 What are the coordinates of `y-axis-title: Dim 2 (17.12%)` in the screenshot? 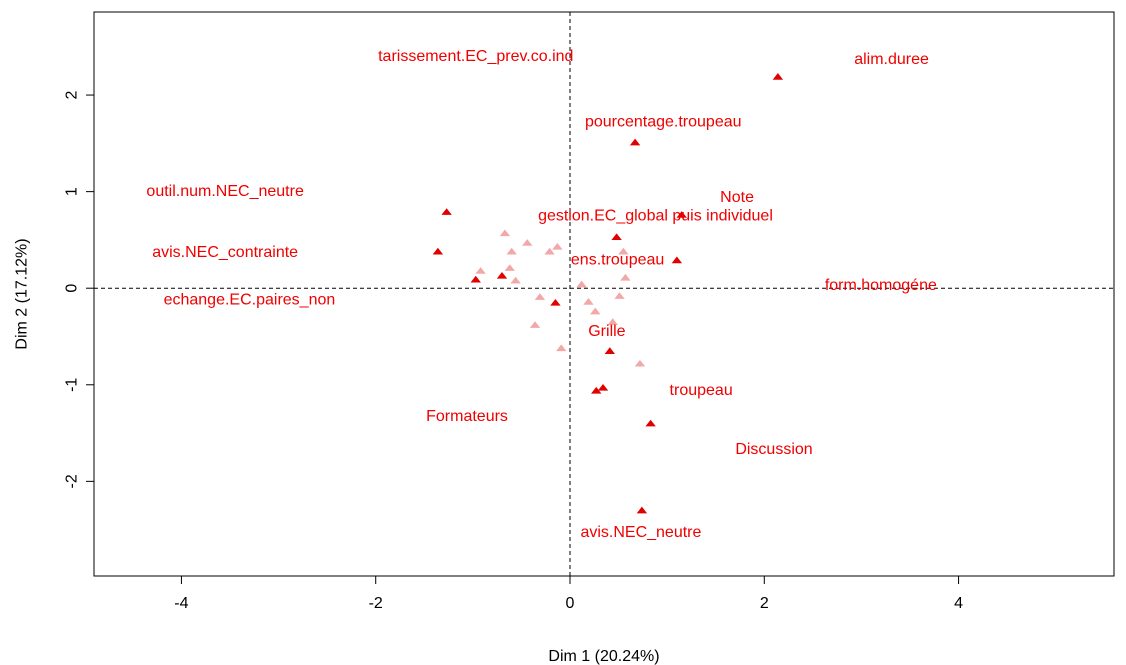 It's located at (22, 293).